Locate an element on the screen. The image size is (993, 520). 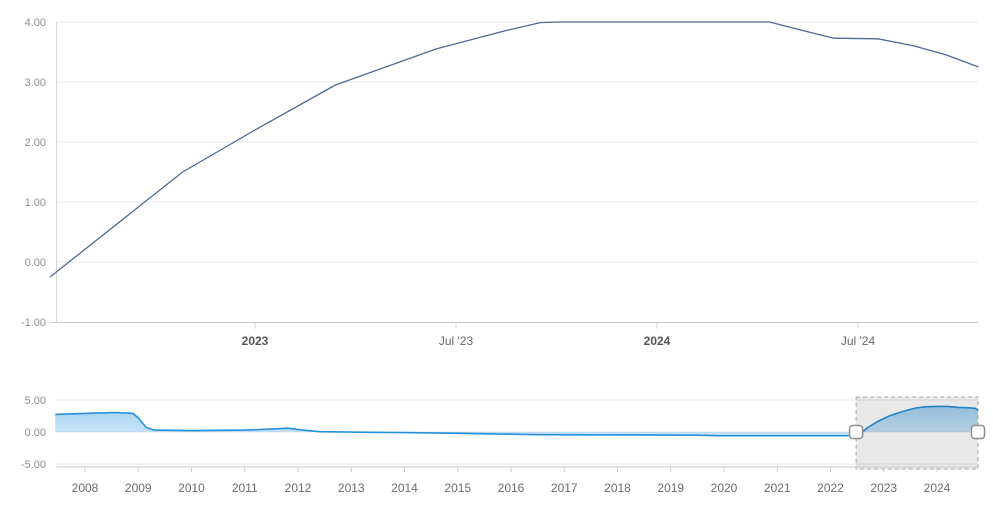
navigator-year-label: 2009 is located at coordinates (138, 488).